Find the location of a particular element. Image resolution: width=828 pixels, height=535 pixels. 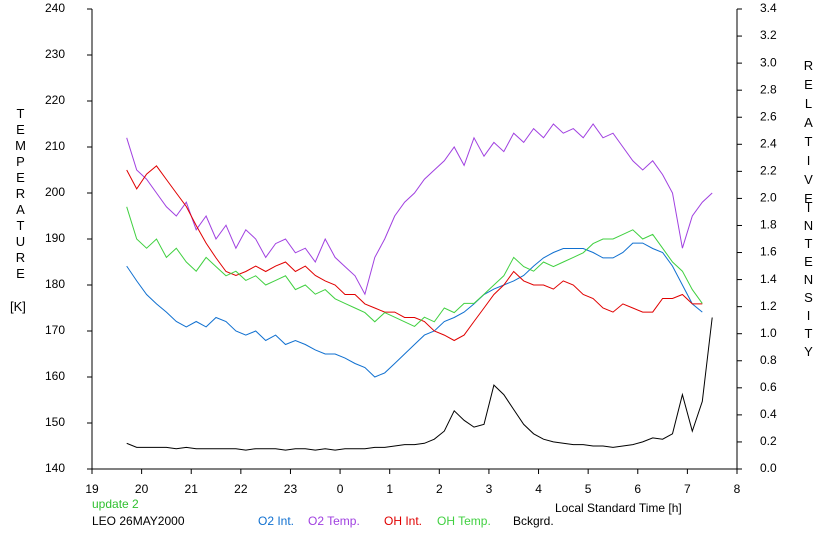

x-tick-label: 1 is located at coordinates (389, 489).